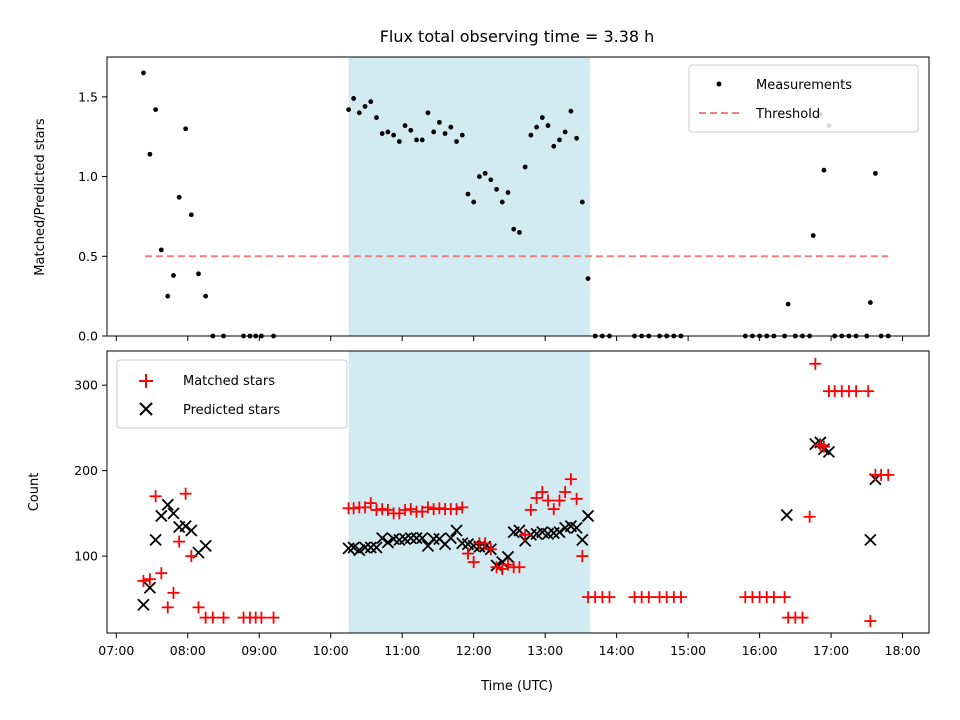  What do you see at coordinates (831, 650) in the screenshot?
I see `x-tick-label: 17:00` at bounding box center [831, 650].